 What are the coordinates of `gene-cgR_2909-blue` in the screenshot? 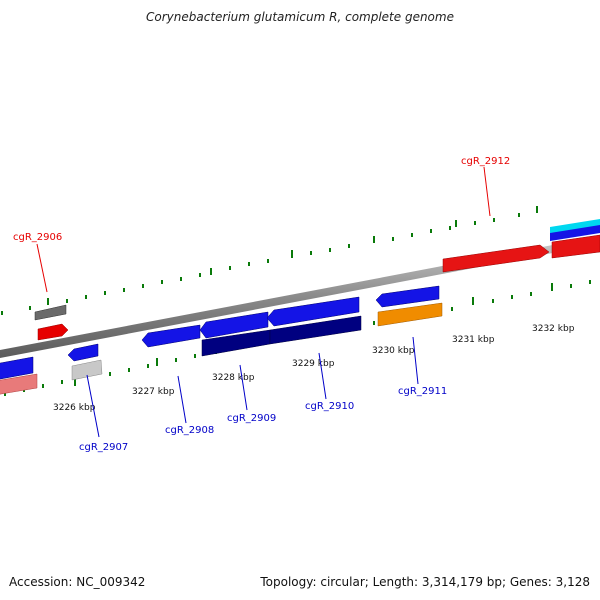 It's located at (234, 325).